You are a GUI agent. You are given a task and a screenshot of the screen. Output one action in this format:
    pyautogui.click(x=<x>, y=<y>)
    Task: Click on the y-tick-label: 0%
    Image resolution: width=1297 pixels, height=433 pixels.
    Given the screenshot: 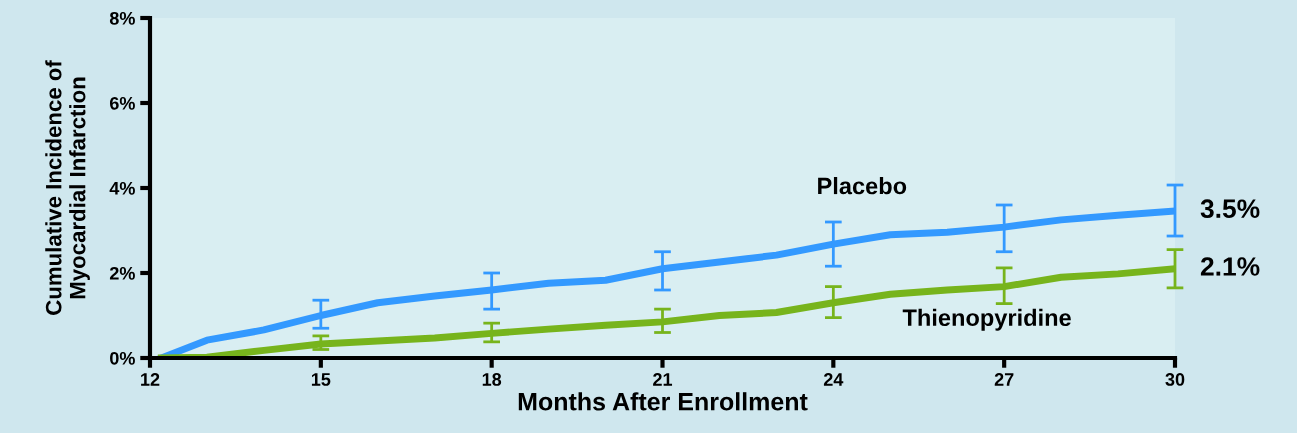 What is the action you would take?
    pyautogui.click(x=122, y=358)
    